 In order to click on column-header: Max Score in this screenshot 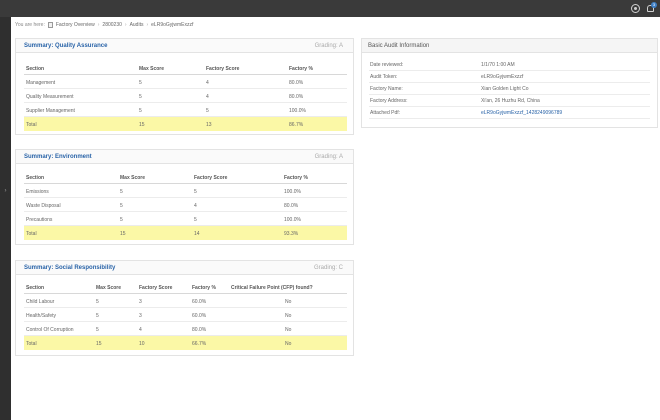, I will do `click(152, 69)`.